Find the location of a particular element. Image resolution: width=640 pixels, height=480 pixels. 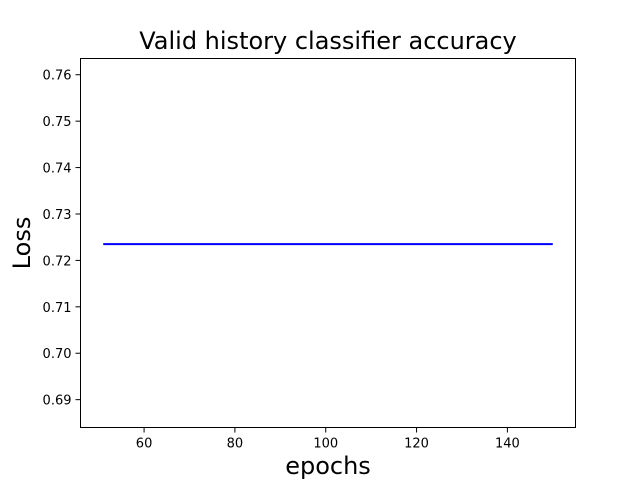

y-tick-label: 0.71 is located at coordinates (57, 308).